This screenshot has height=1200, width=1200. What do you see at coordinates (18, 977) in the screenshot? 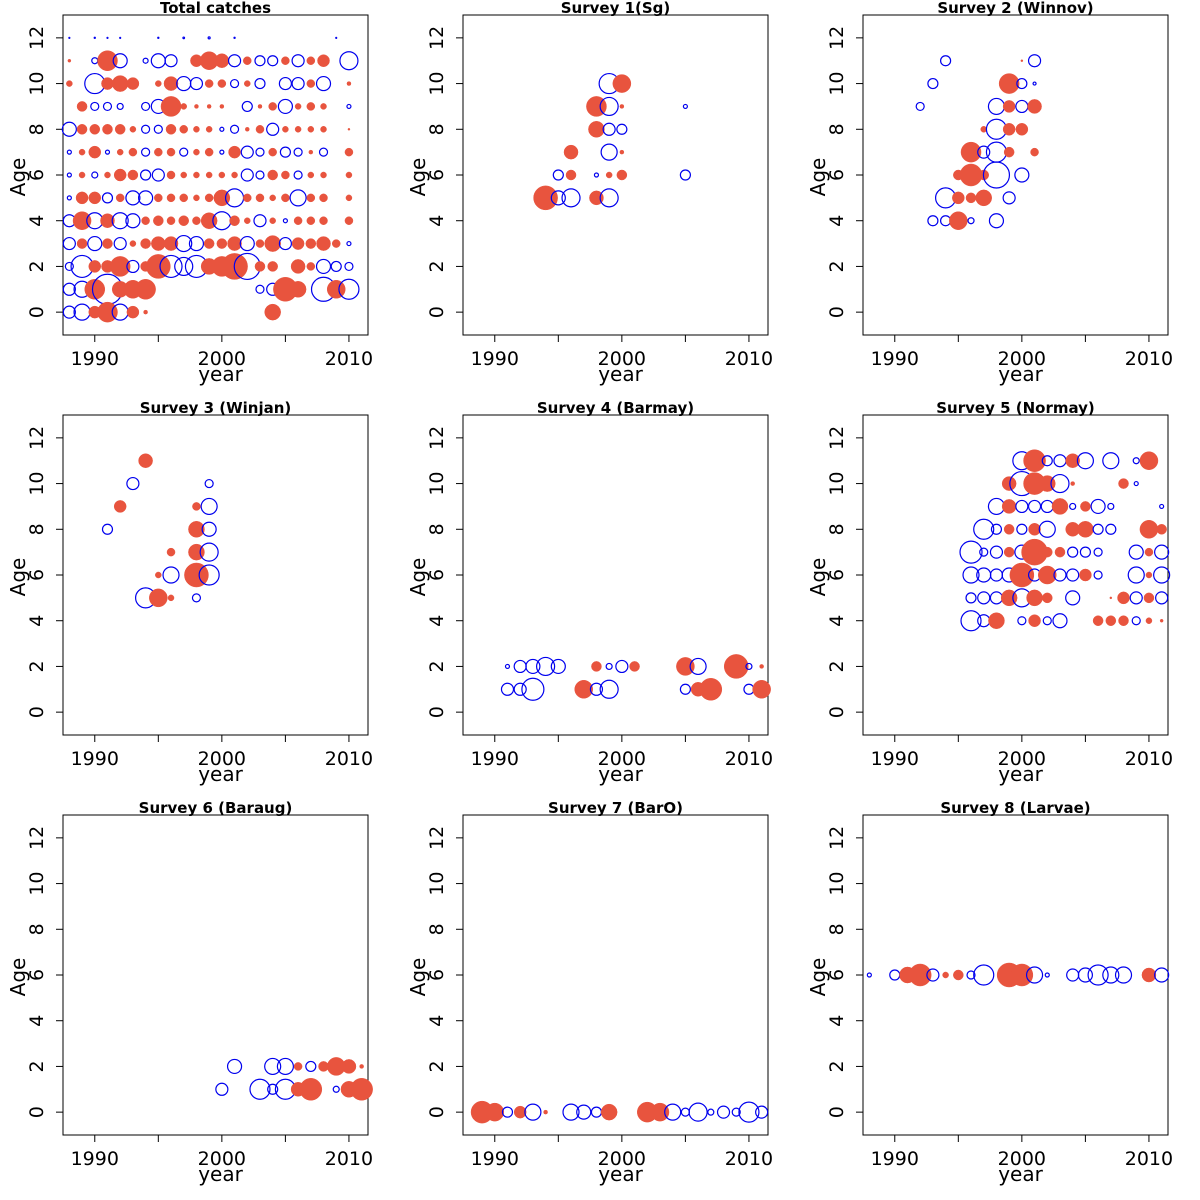
I see `y-axis-label: Age` at bounding box center [18, 977].